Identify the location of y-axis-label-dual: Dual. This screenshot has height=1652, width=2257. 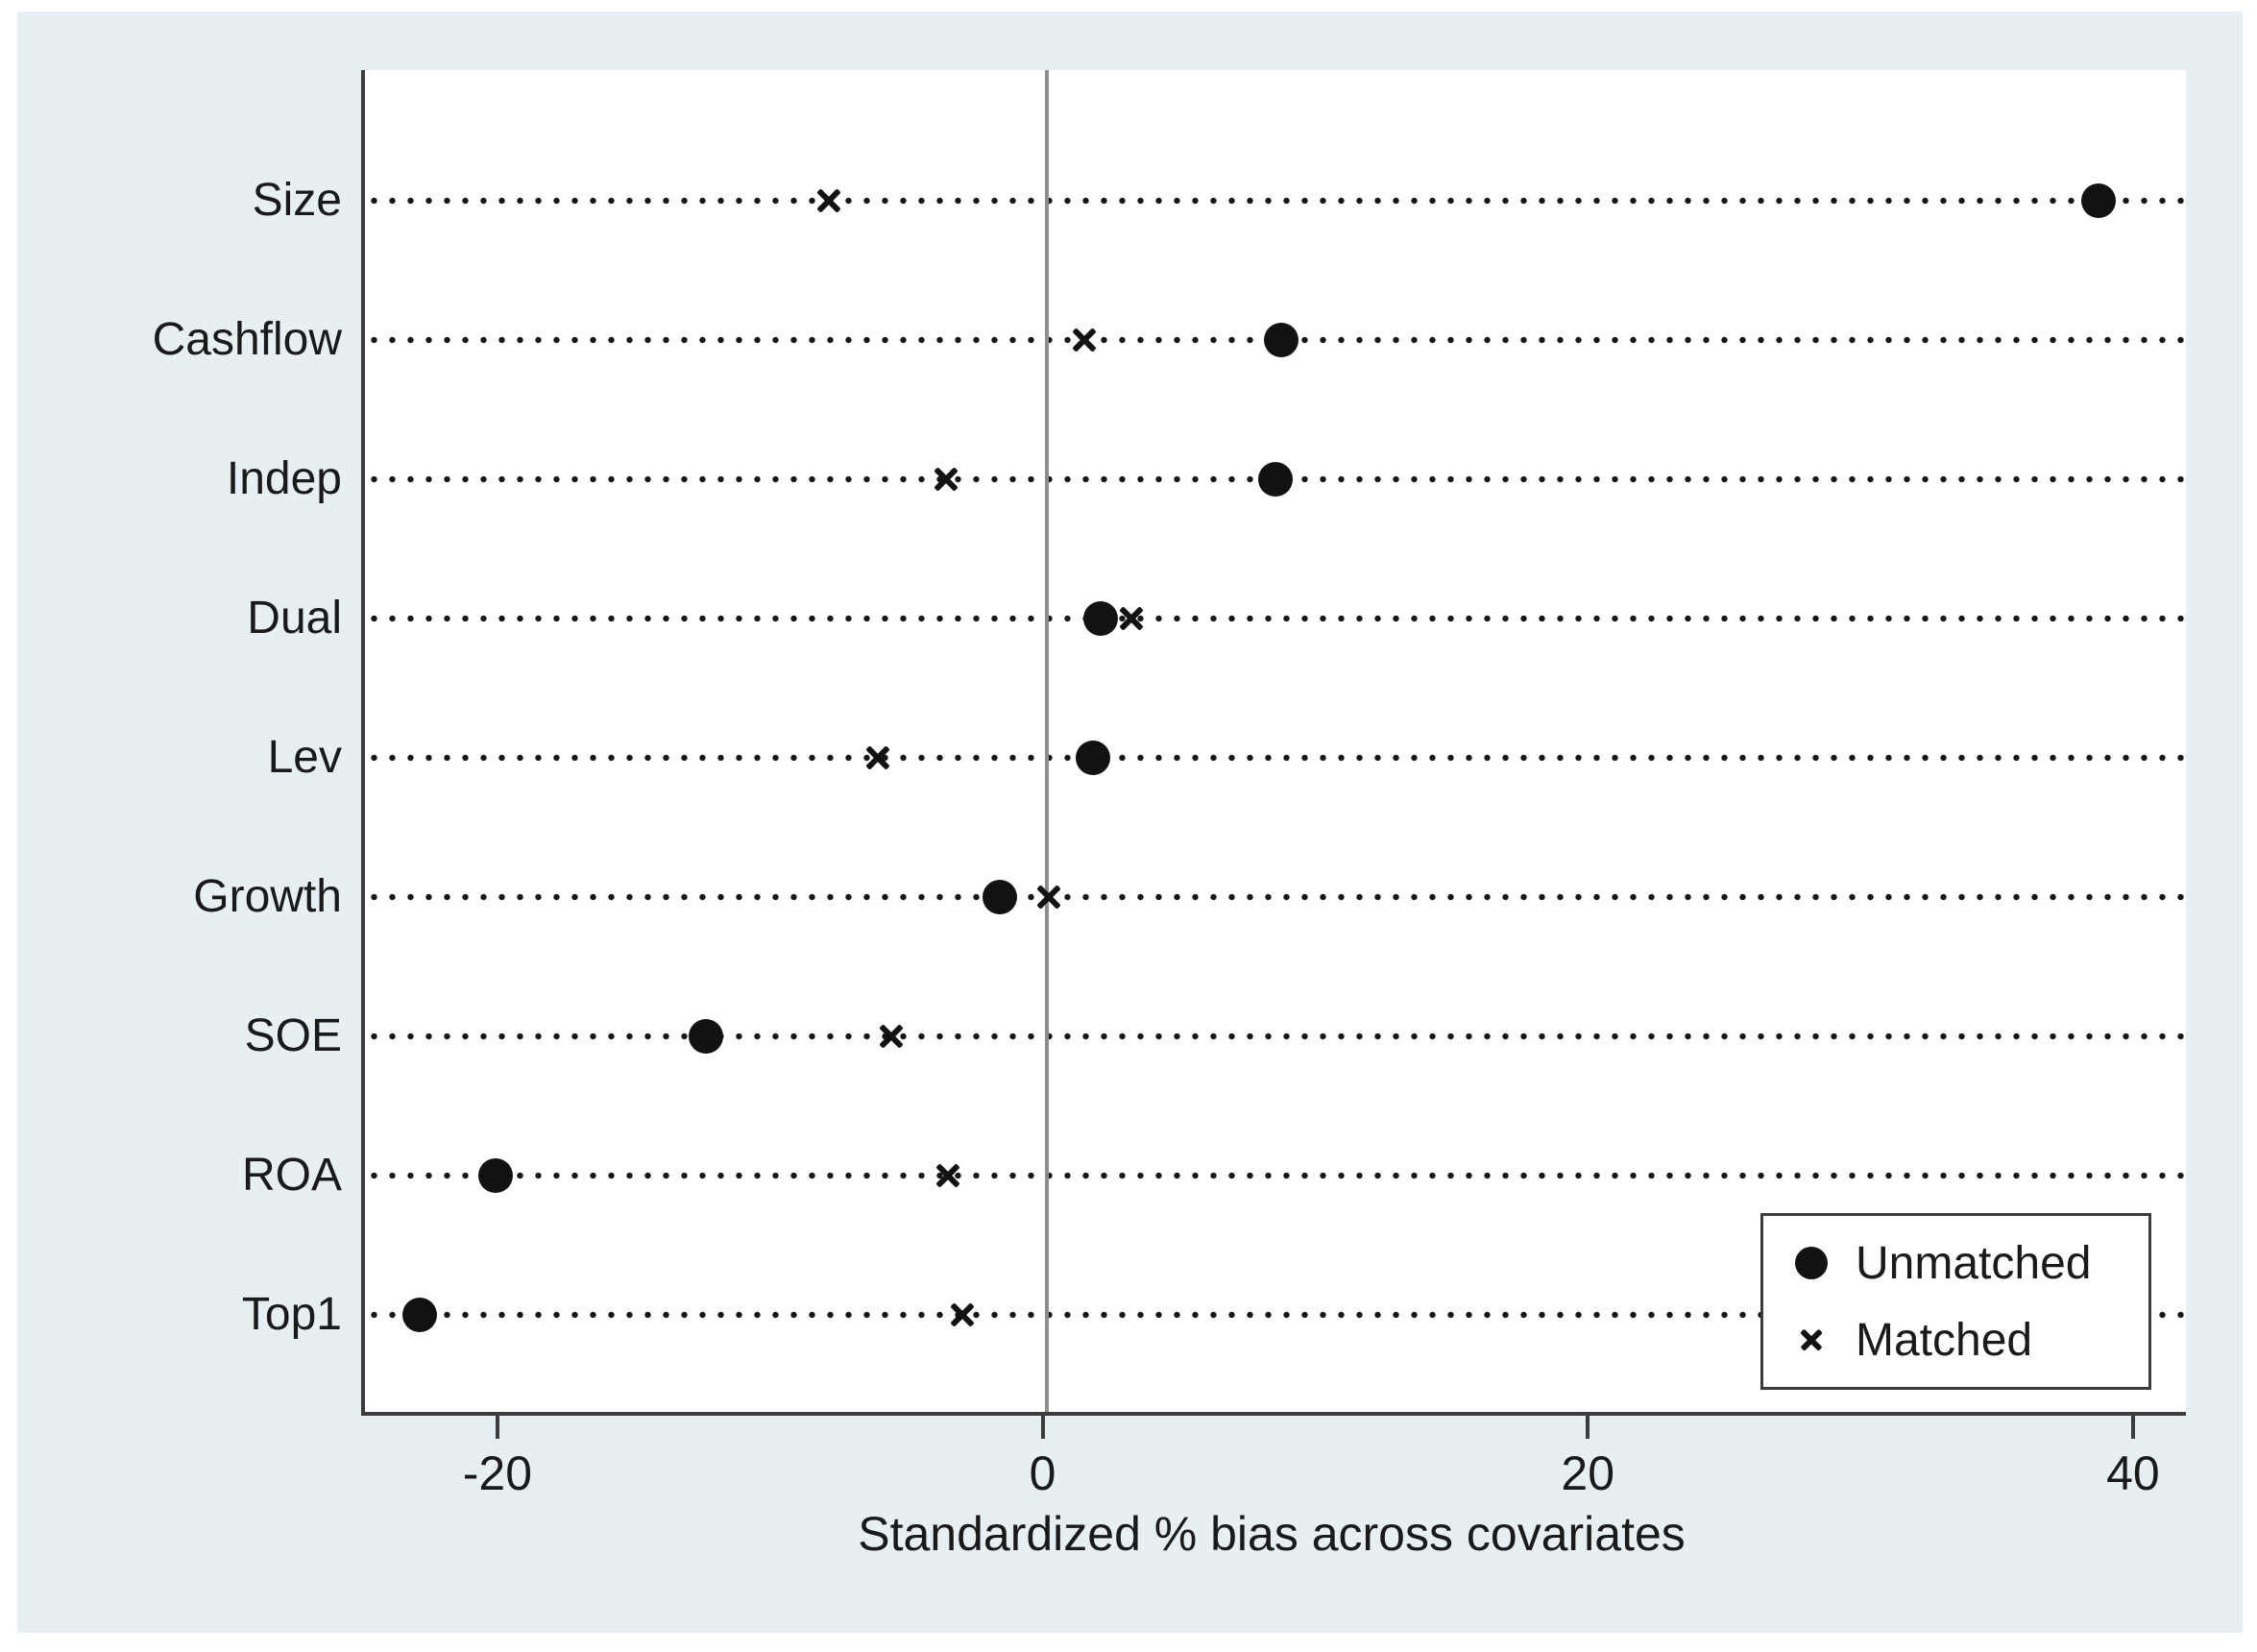
(295, 618).